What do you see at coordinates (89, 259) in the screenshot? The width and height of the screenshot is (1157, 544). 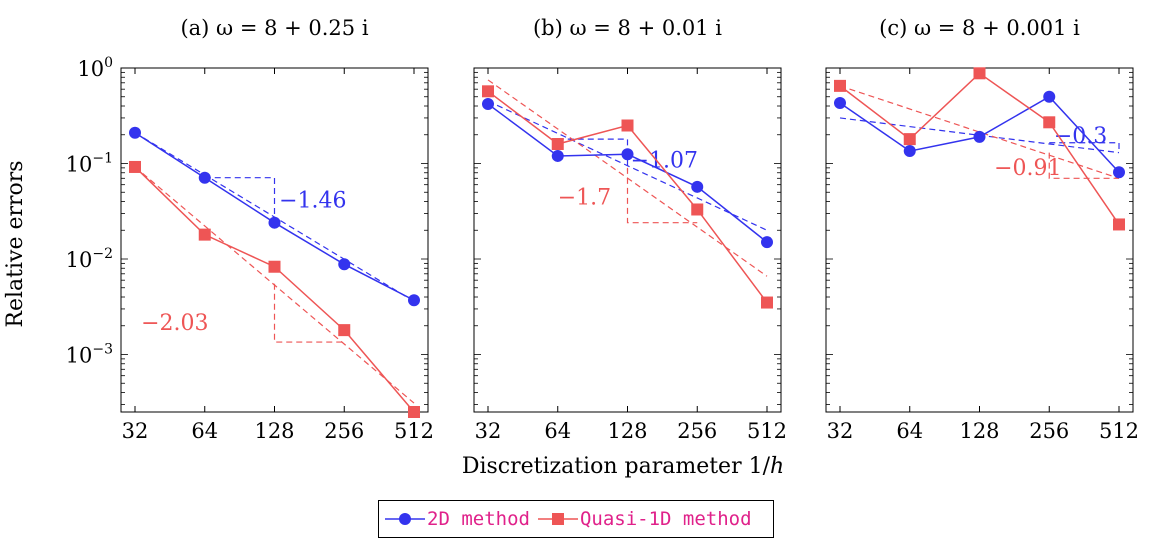 I see `y-tick-label: 10⁻²` at bounding box center [89, 259].